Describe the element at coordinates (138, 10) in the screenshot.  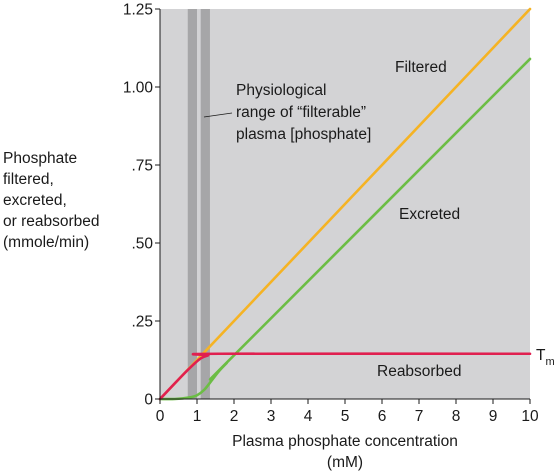
I see `y-tick-label: 1.25` at that location.